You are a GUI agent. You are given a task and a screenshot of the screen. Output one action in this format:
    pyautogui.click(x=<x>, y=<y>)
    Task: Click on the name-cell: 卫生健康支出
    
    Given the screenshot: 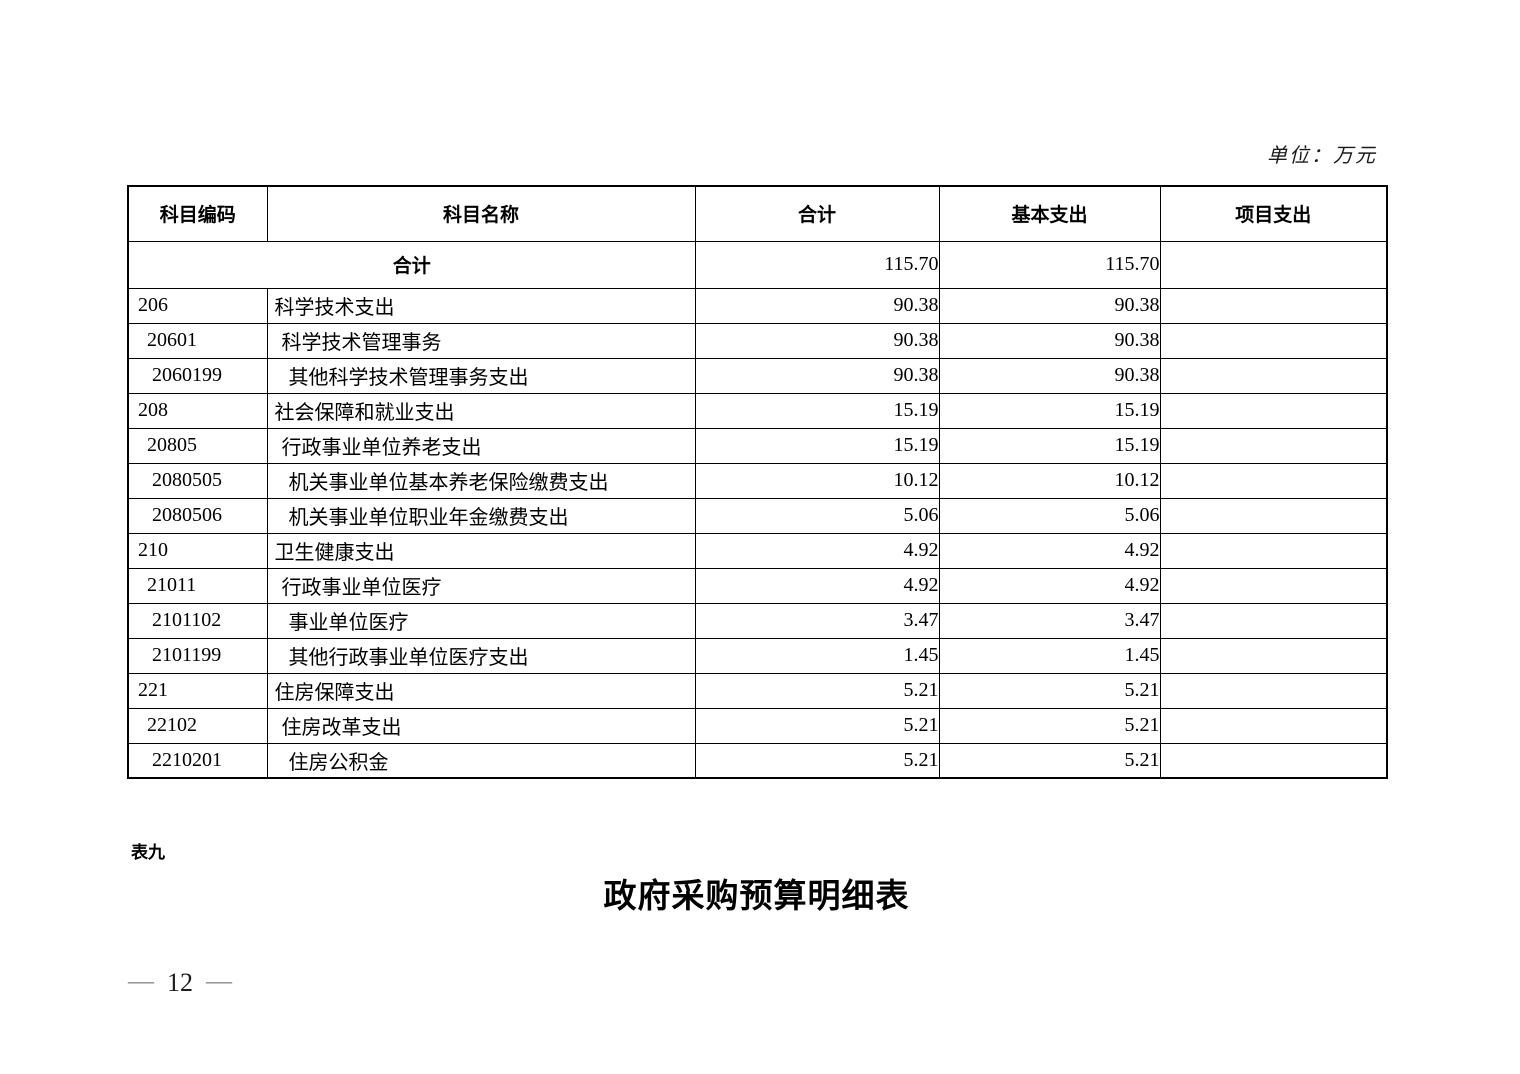 What is the action you would take?
    pyautogui.click(x=481, y=550)
    